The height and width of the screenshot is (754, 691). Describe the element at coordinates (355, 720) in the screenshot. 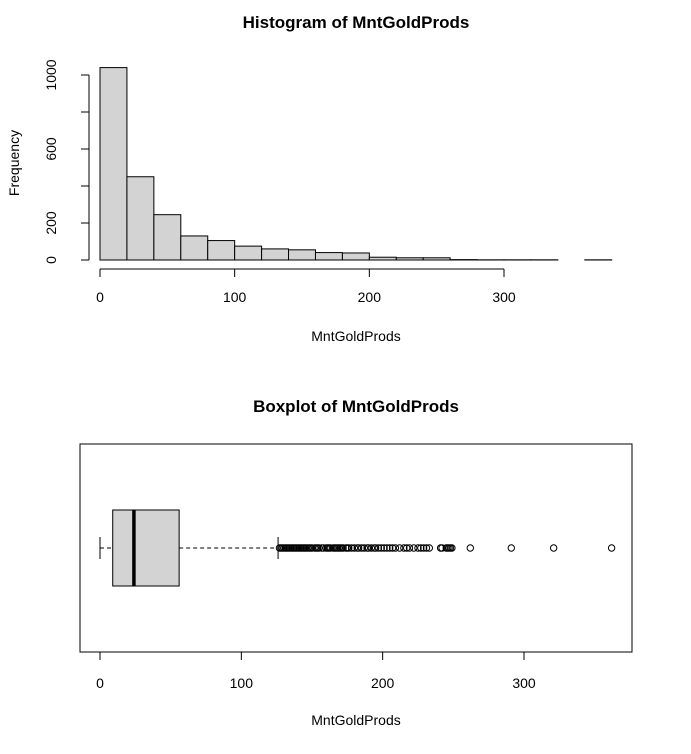

I see `boxplot-x-label: MntGoldProds` at that location.